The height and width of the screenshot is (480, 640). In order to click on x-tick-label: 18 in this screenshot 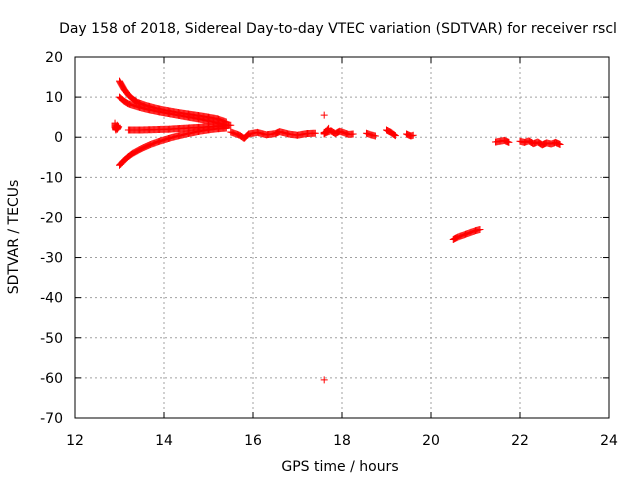, I will do `click(342, 441)`.